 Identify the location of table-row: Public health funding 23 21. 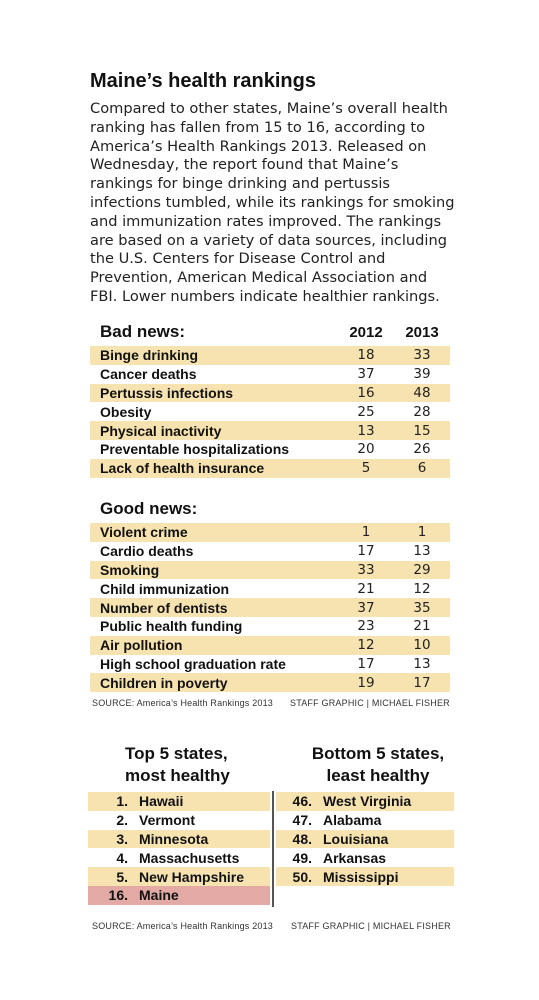
(270, 626).